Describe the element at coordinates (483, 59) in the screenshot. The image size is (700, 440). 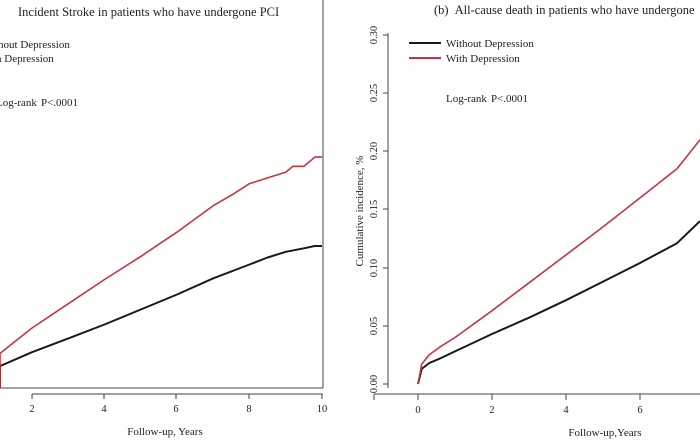
I see `panel-b-legend-with: With Depression` at that location.